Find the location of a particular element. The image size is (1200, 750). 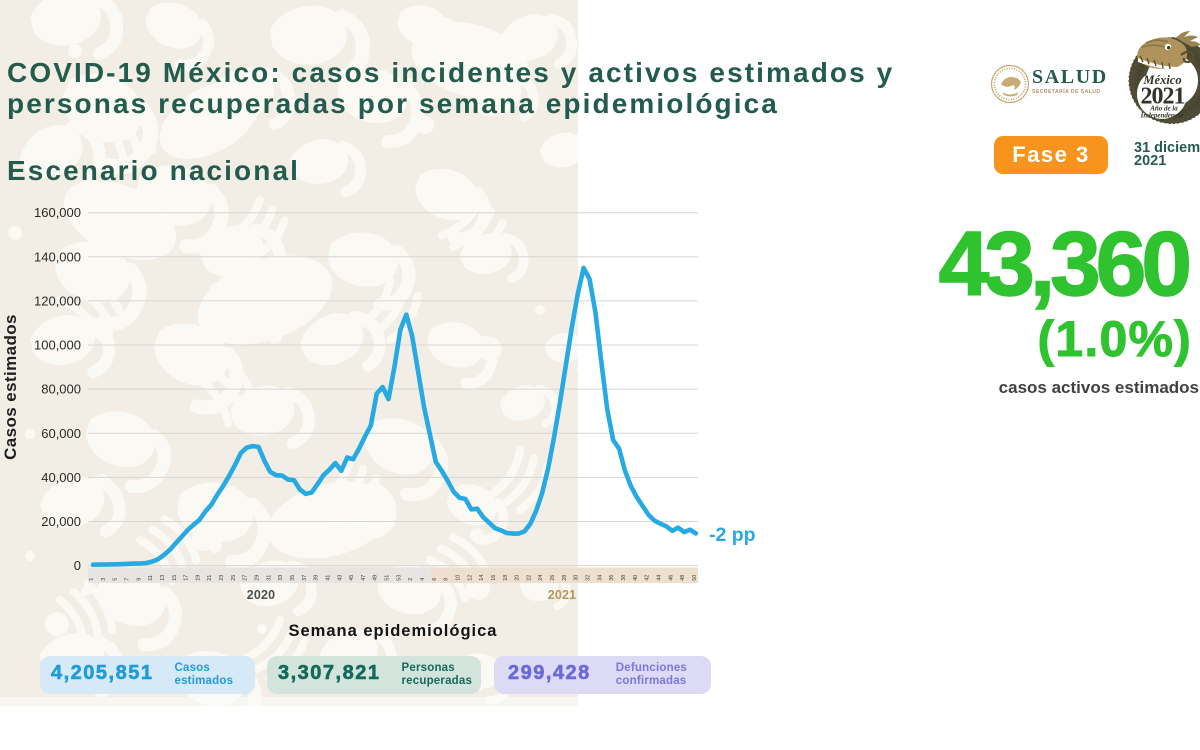

svg-text: 7 is located at coordinates (128, 579).